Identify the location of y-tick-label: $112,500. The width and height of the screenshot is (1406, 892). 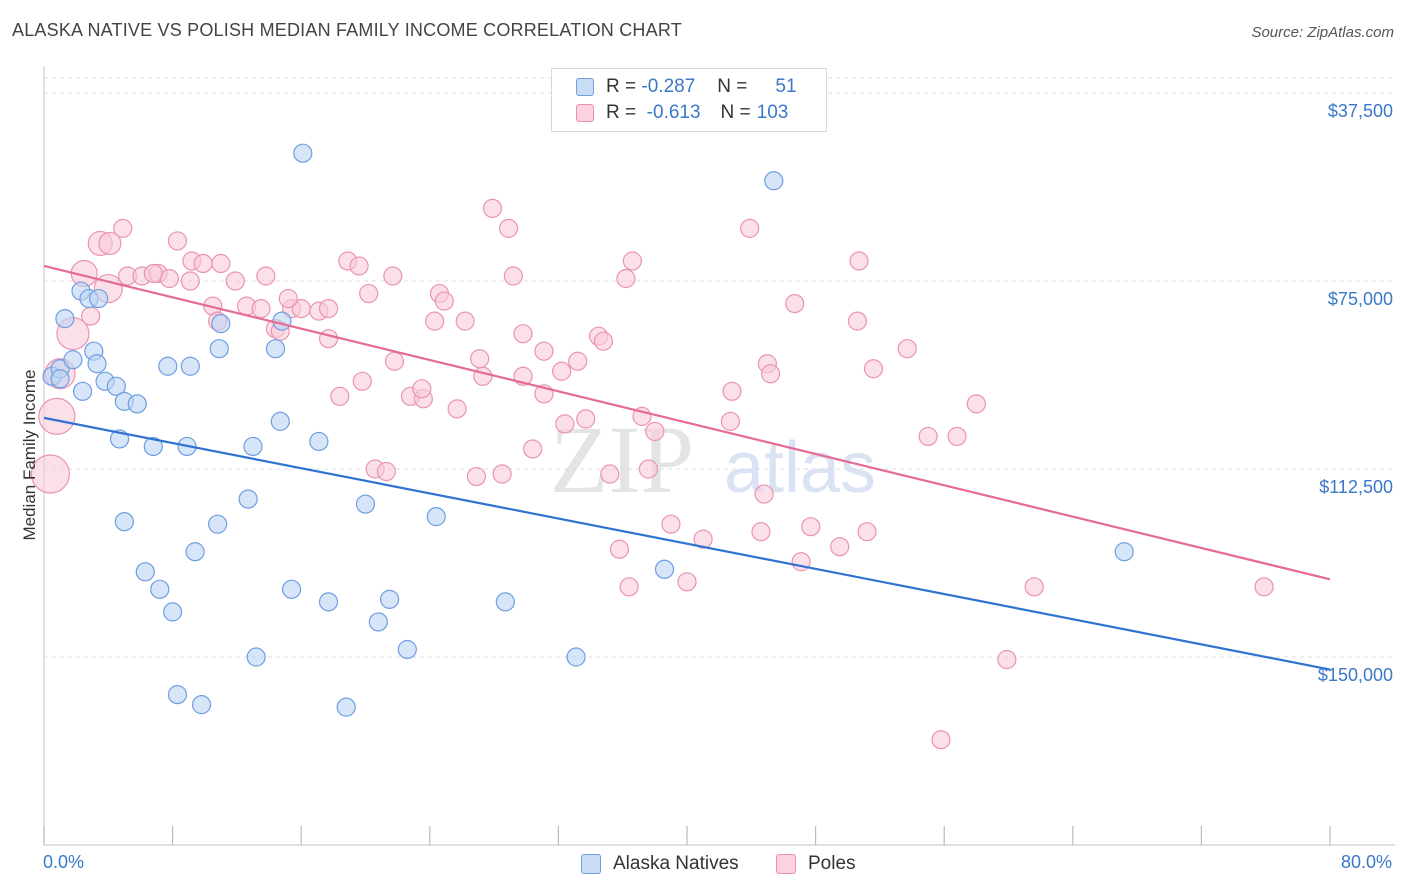
(1356, 487).